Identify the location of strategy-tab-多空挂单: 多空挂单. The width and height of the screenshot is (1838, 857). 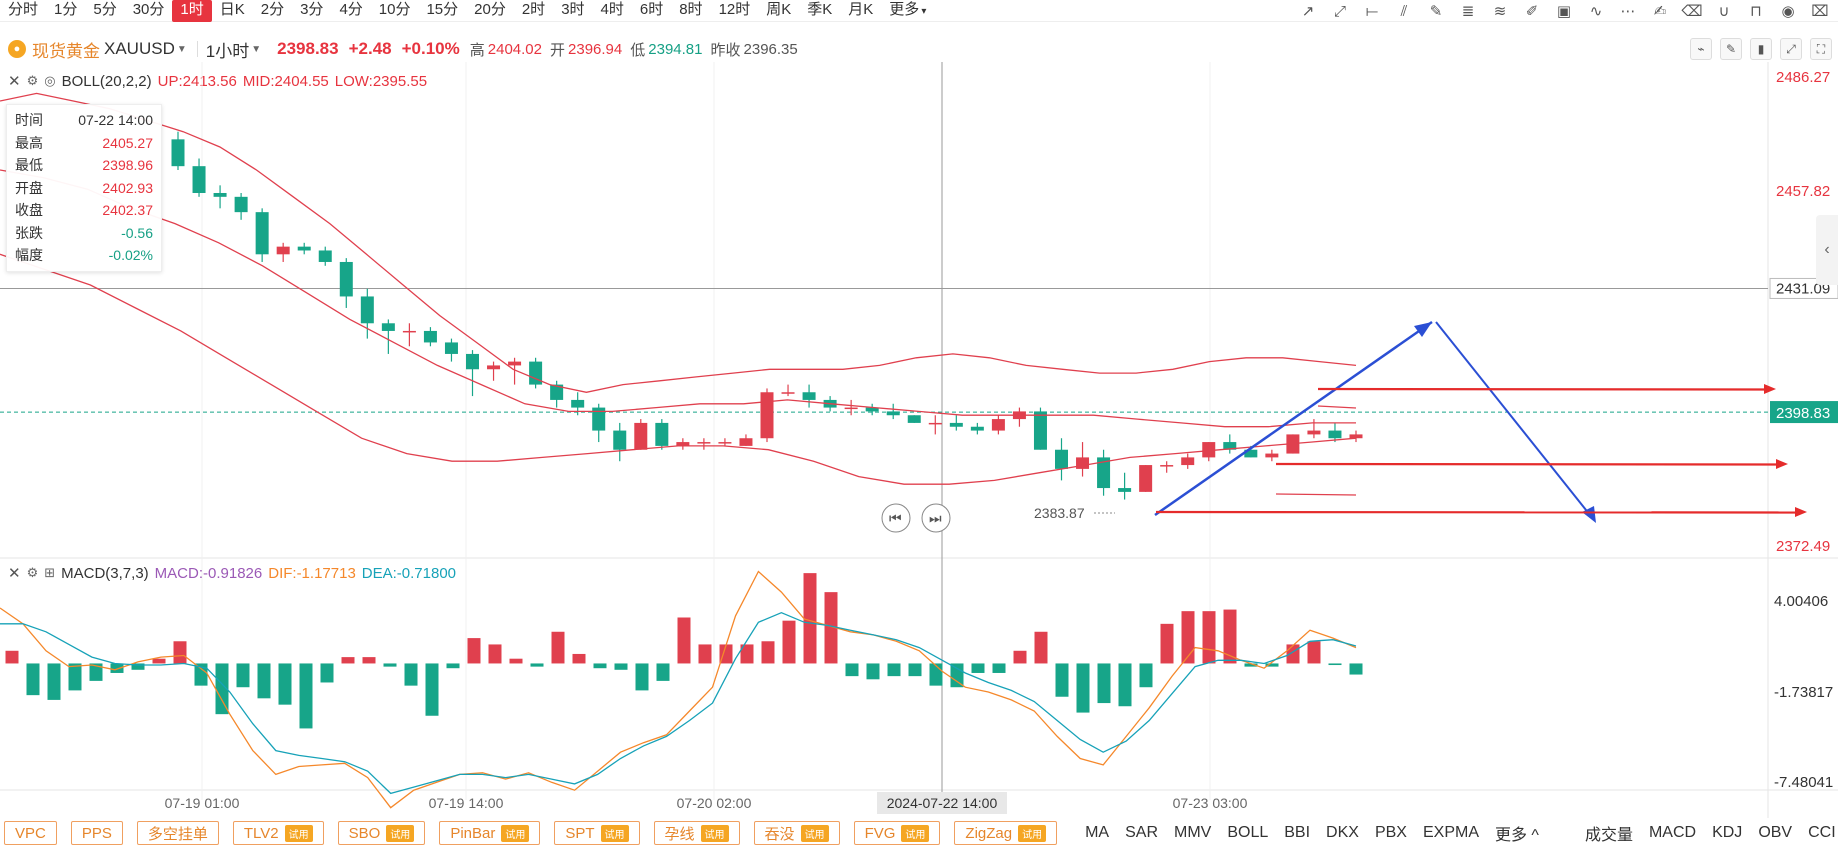
(177, 833).